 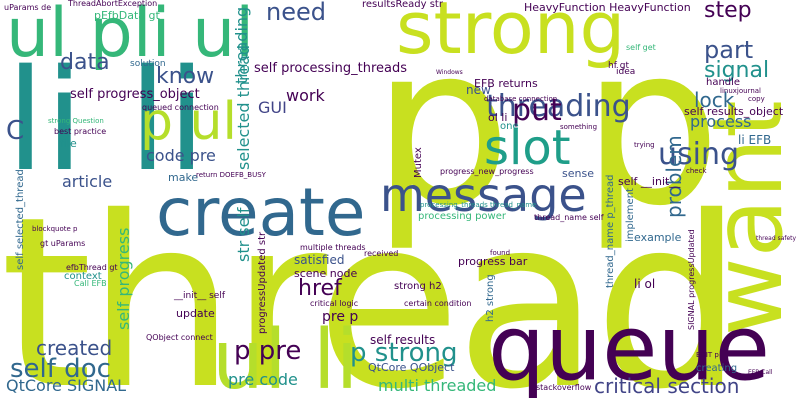 I want to click on word-part: part, so click(x=729, y=50).